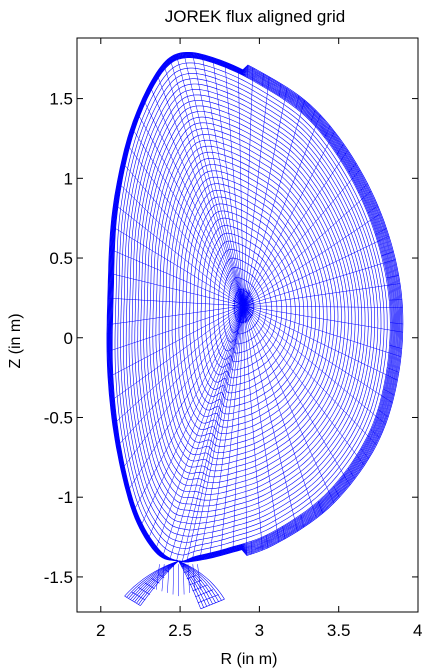 The width and height of the screenshot is (423, 670). What do you see at coordinates (61, 258) in the screenshot?
I see `y-tick-label: 0.5` at bounding box center [61, 258].